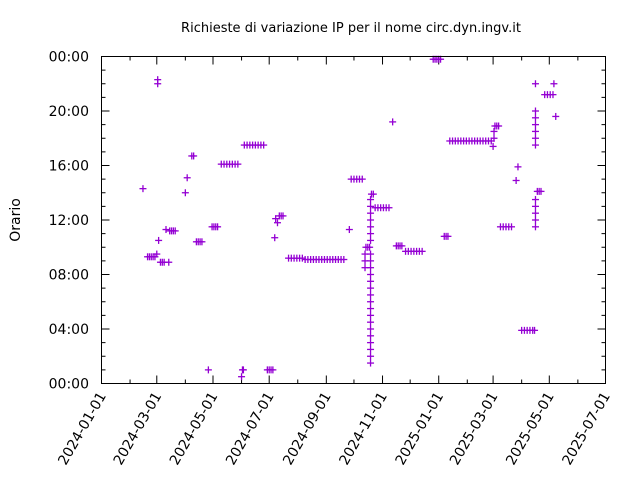  Describe the element at coordinates (69, 167) in the screenshot. I see `y-tick-label: 16:00` at that location.